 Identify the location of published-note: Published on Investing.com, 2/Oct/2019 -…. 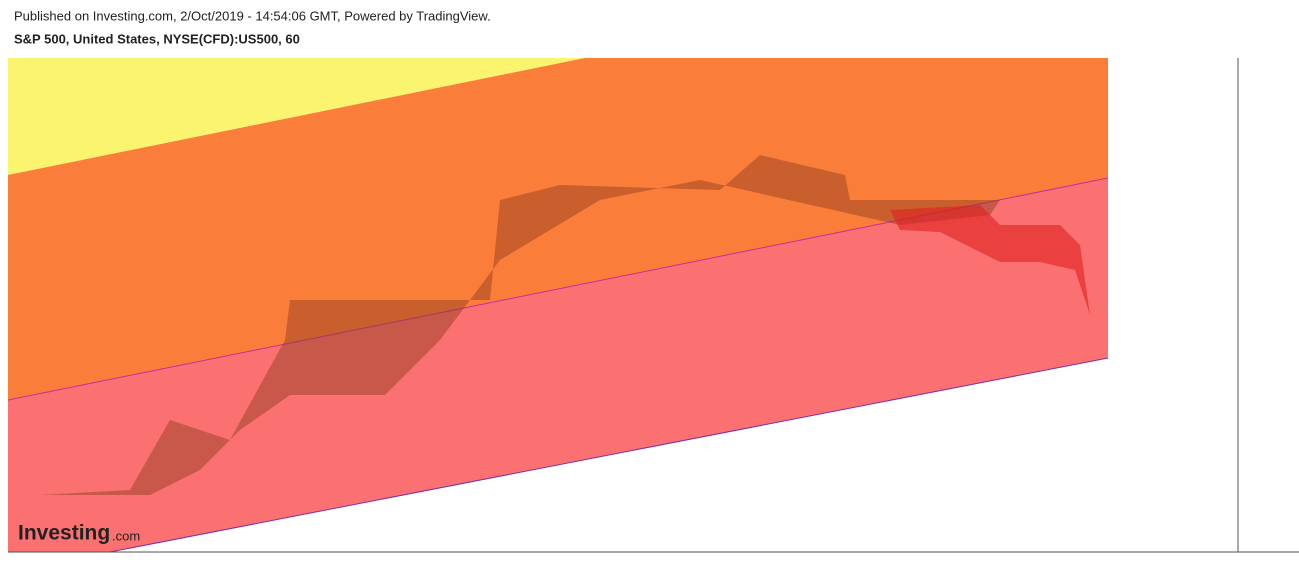
(252, 15).